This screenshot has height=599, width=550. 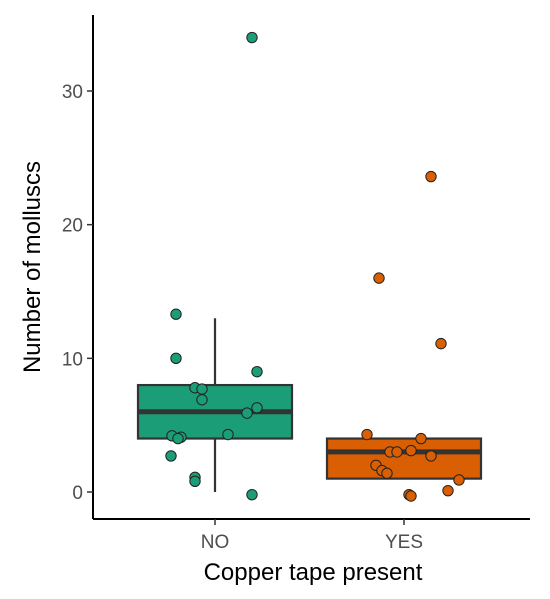 I want to click on x-axis-title: Copper tape present, so click(x=313, y=572).